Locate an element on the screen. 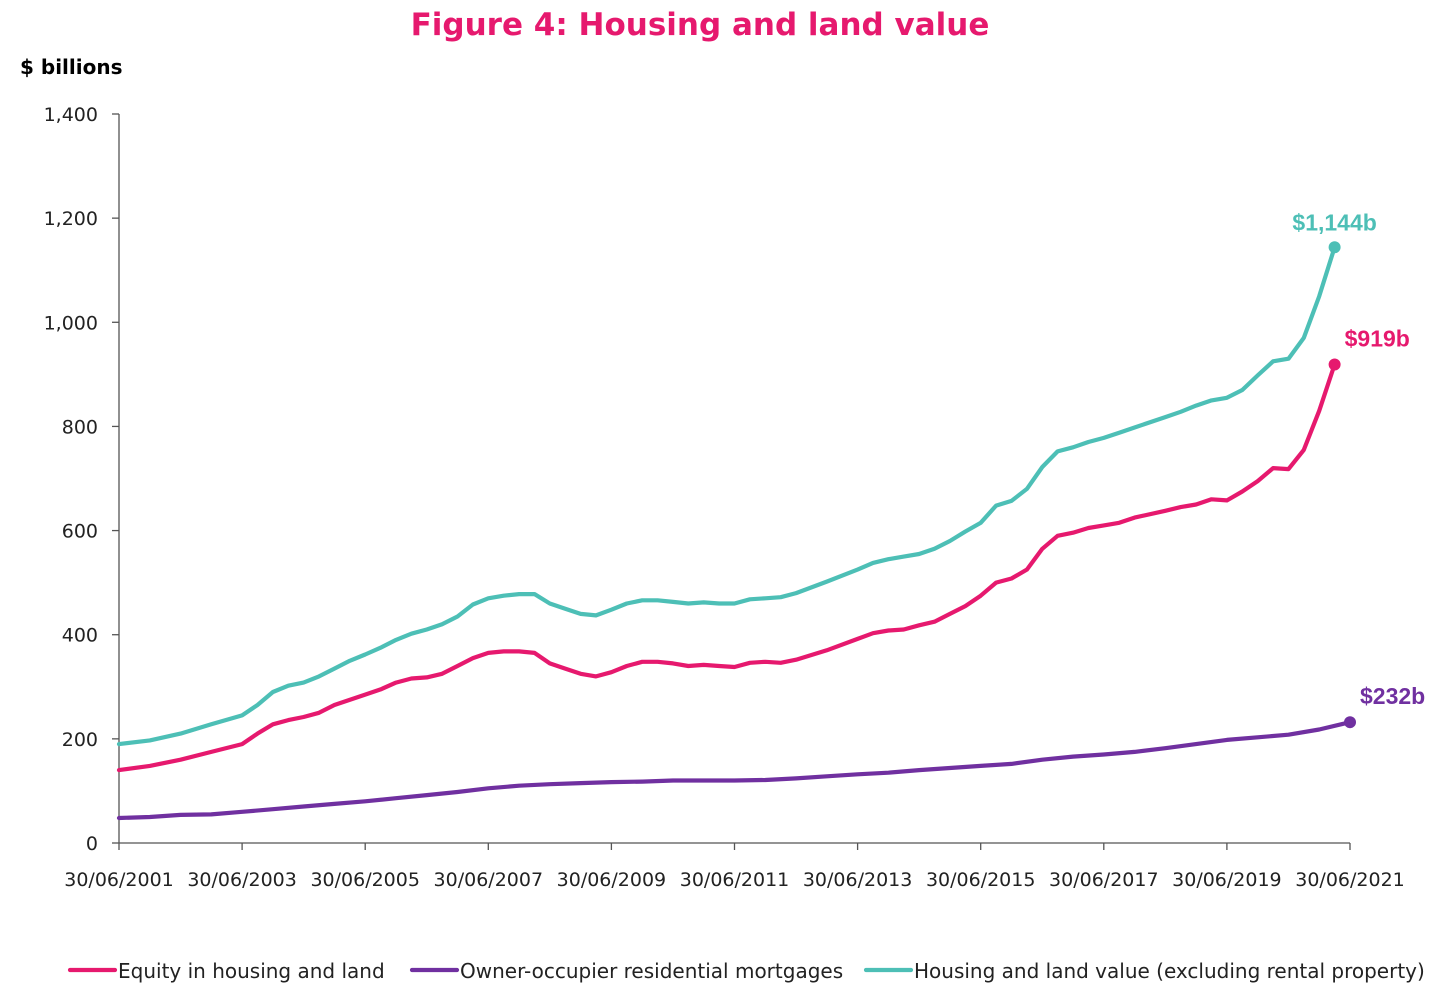 This screenshot has height=996, width=1456. x-tick-label: 30/06/2005 is located at coordinates (365, 880).